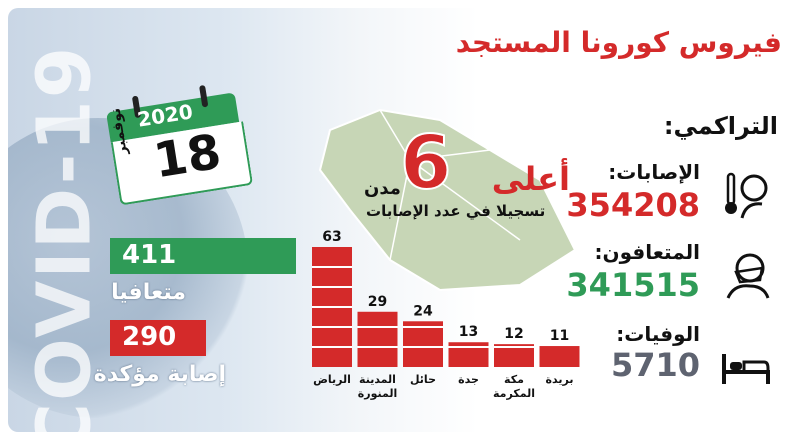 This screenshot has height=440, width=800. I want to click on highlight-unit: مدن, so click(382, 188).